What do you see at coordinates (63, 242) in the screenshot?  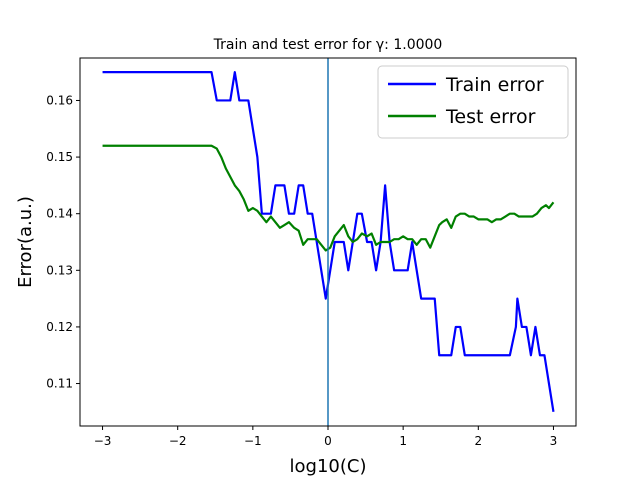 I see `y-axis: 0.11 0.12 0.13 0.14 0.15 0.16` at bounding box center [63, 242].